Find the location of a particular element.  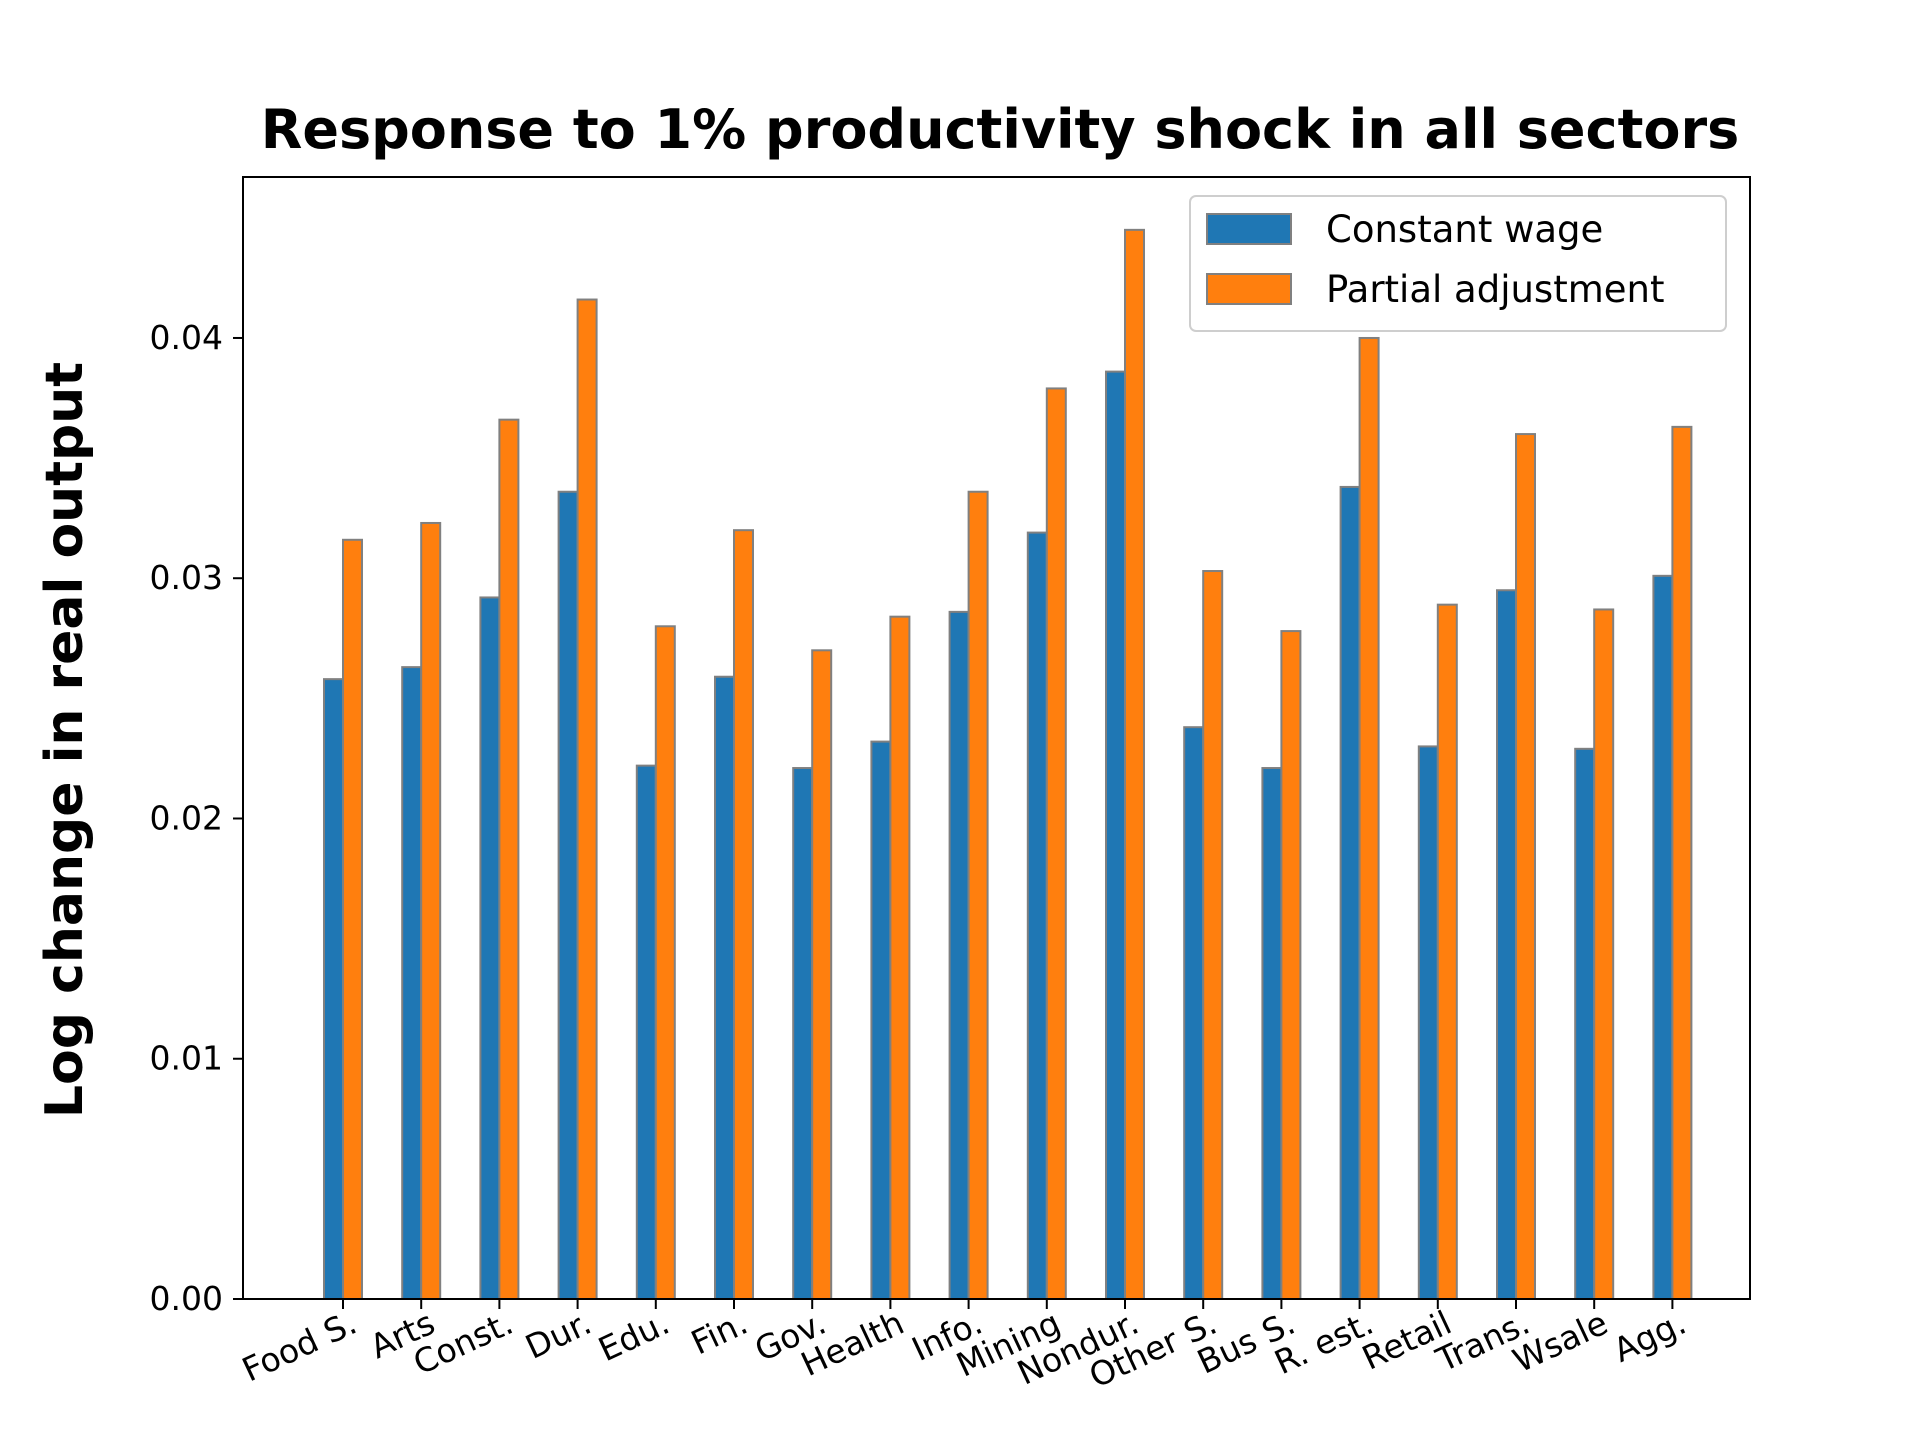

y-axis-label: Log change in real output is located at coordinates (65, 740).